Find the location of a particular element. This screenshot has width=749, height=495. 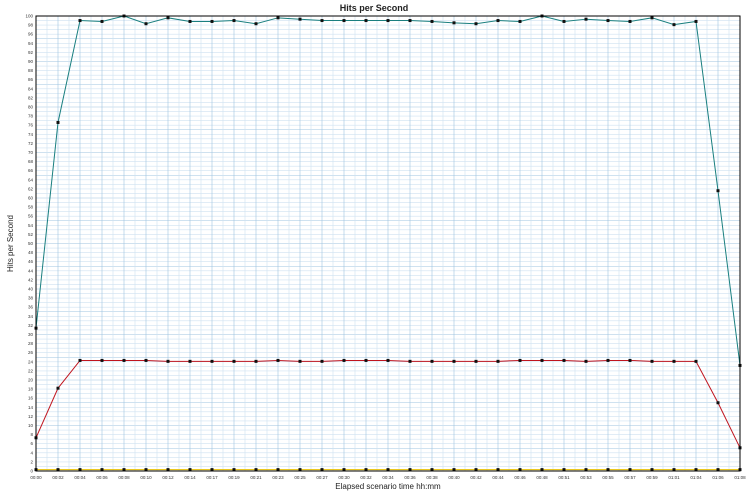

x-tick-label: 01:08 is located at coordinates (740, 477).